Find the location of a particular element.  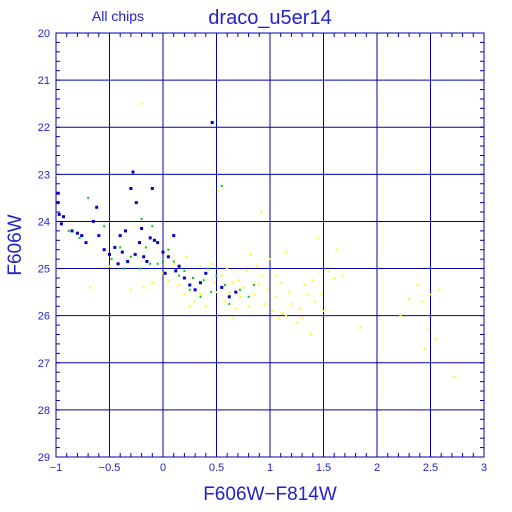

y-tick-label: 29 is located at coordinates (44, 458).